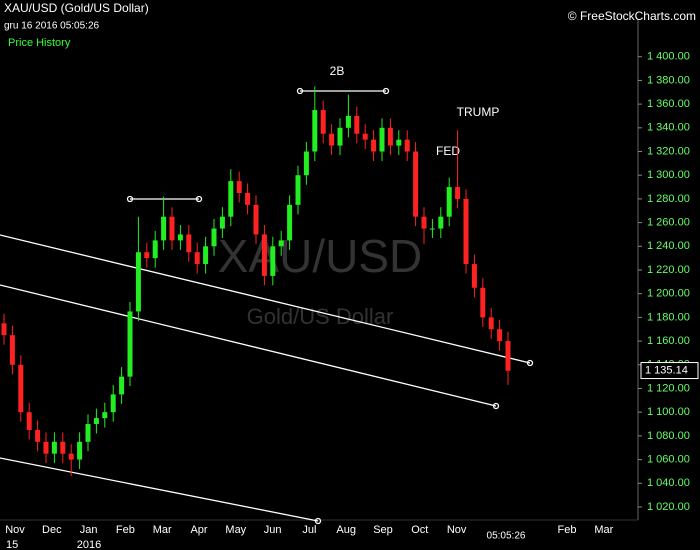  What do you see at coordinates (52, 530) in the screenshot?
I see `x-tick-label: Dec` at bounding box center [52, 530].